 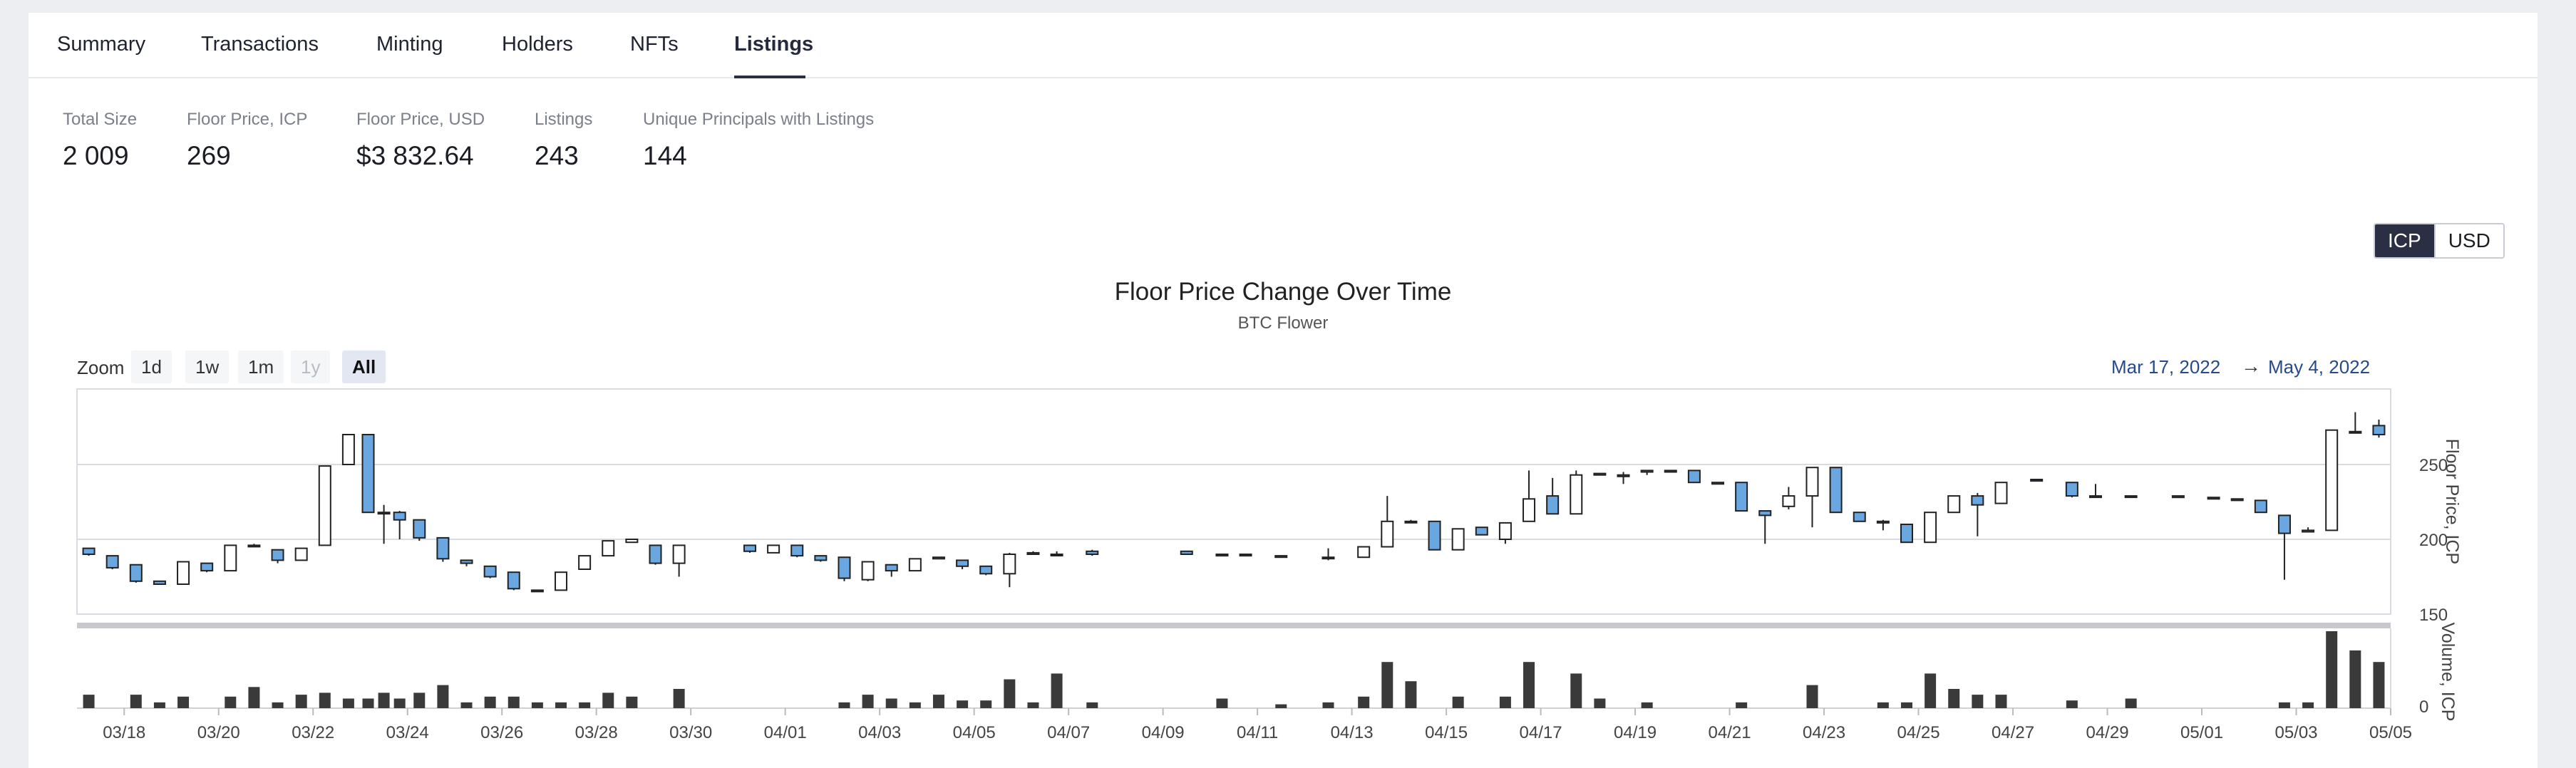 What do you see at coordinates (2468, 240) in the screenshot?
I see `currency-usd-button: USD` at bounding box center [2468, 240].